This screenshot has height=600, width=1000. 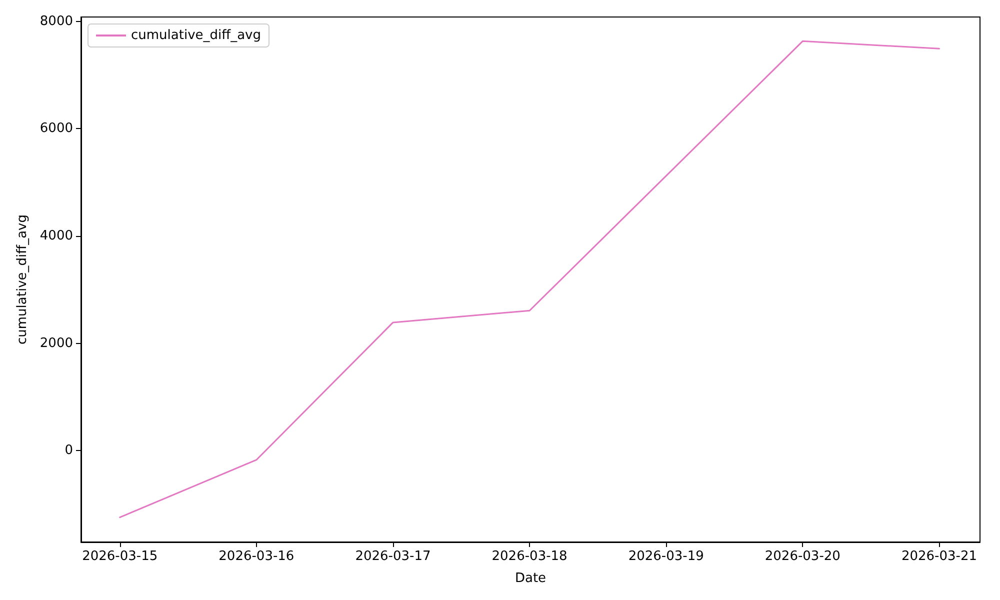 What do you see at coordinates (22, 279) in the screenshot?
I see `y-axis-title: cumulative_diff_avg` at bounding box center [22, 279].